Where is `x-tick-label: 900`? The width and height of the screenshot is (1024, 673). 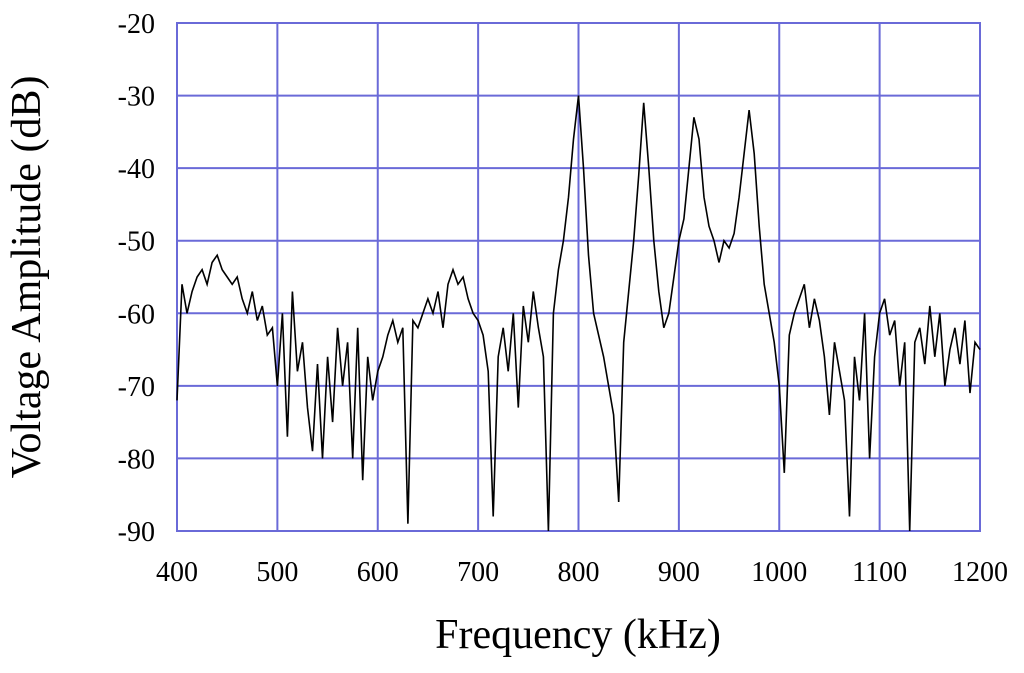
x-tick-label: 900 is located at coordinates (679, 572).